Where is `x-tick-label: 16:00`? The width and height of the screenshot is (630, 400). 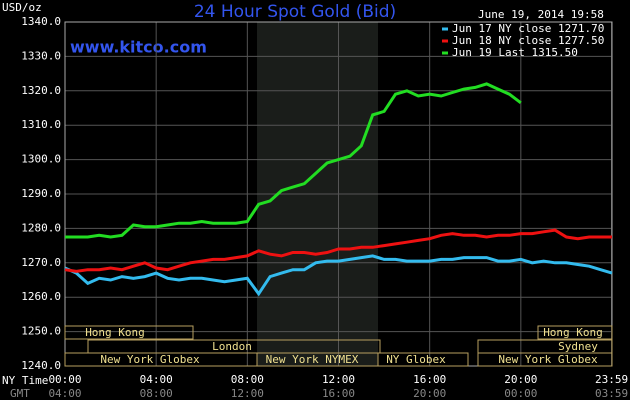 x-tick-label: 16:00 is located at coordinates (429, 379).